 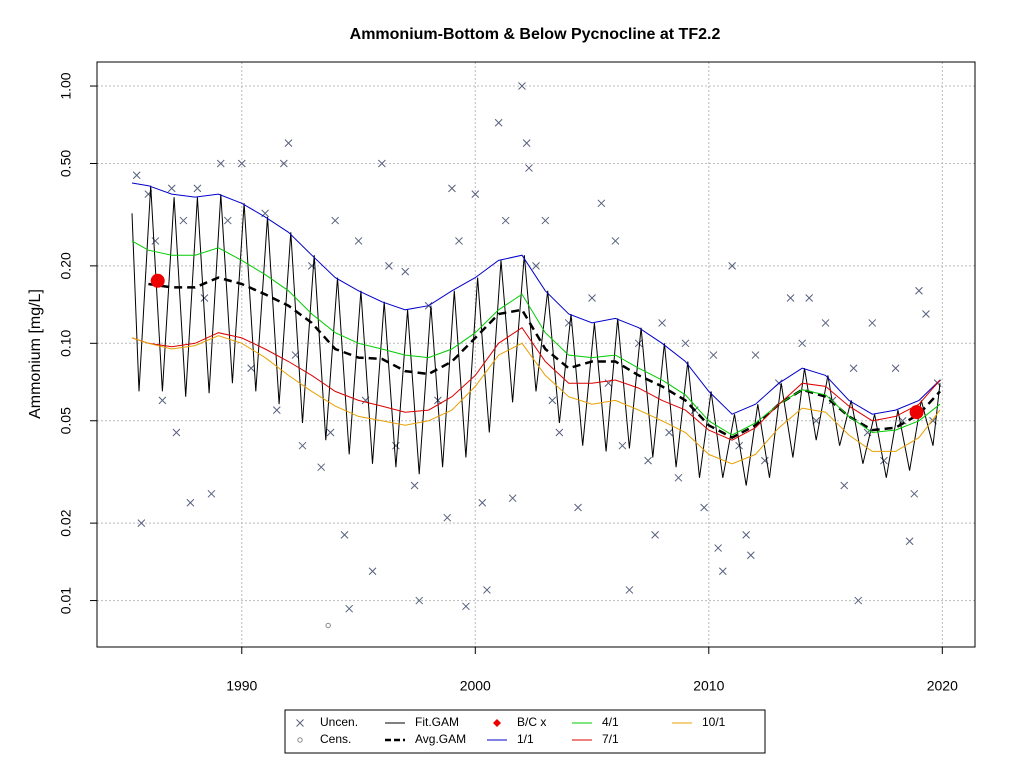 I want to click on y-tick-label: 0.10, so click(x=66, y=342).